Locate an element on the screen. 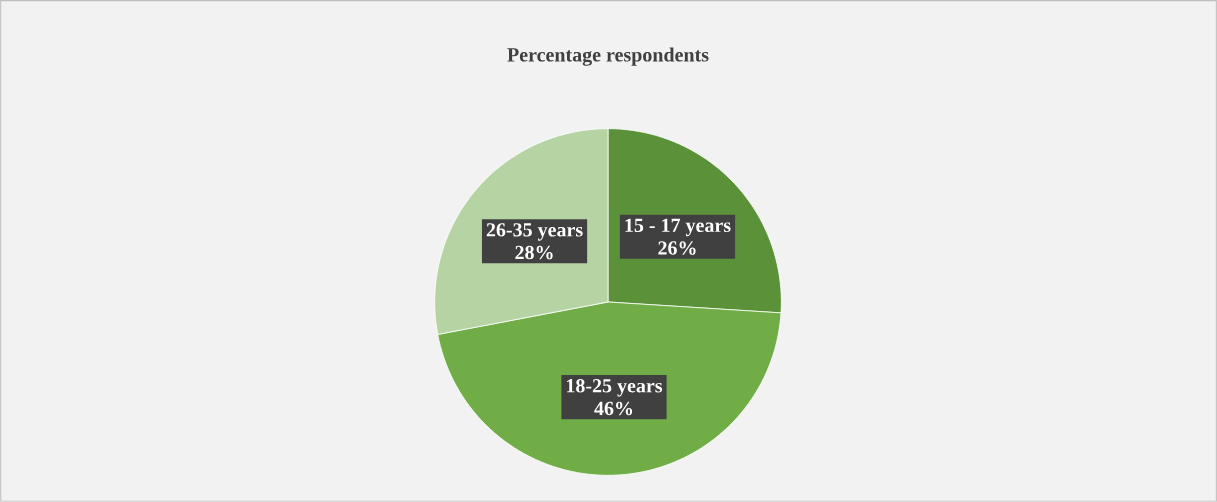 The image size is (1217, 502). data-label: 28% is located at coordinates (534, 252).